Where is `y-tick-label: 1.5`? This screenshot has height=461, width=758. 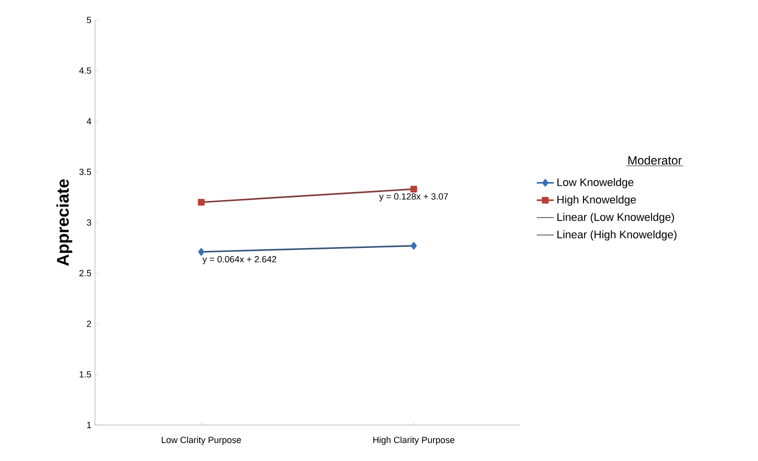 y-tick-label: 1.5 is located at coordinates (86, 374).